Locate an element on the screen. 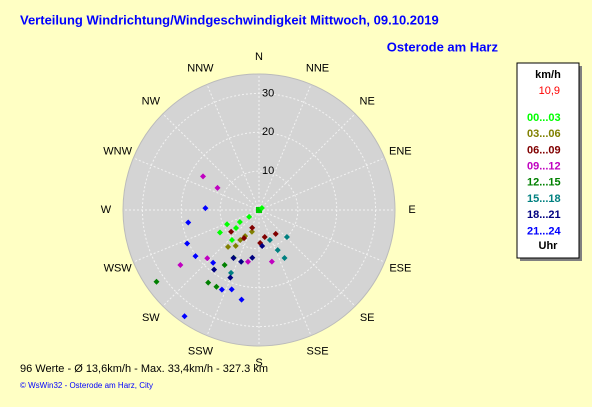 The width and height of the screenshot is (592, 407). chart-subtitle: Osterode am Harz is located at coordinates (443, 46).